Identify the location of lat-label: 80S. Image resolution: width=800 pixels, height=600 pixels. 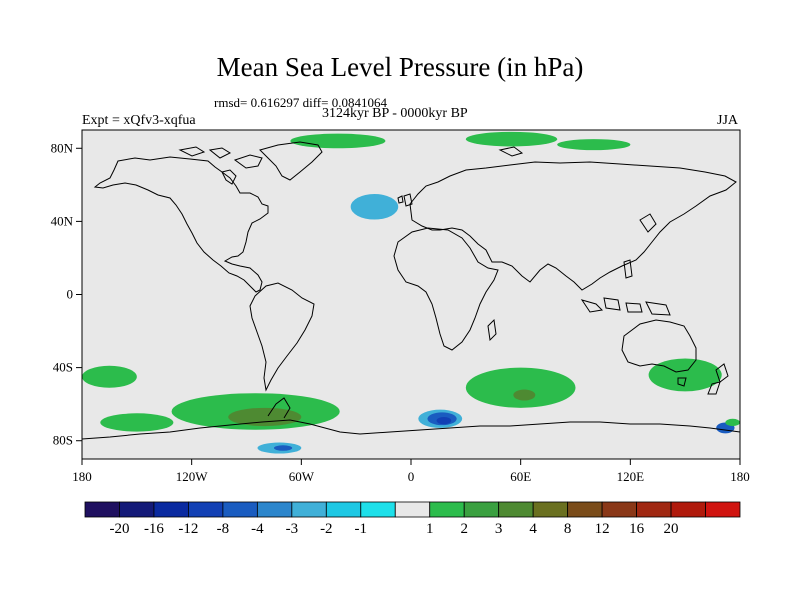
(63, 440).